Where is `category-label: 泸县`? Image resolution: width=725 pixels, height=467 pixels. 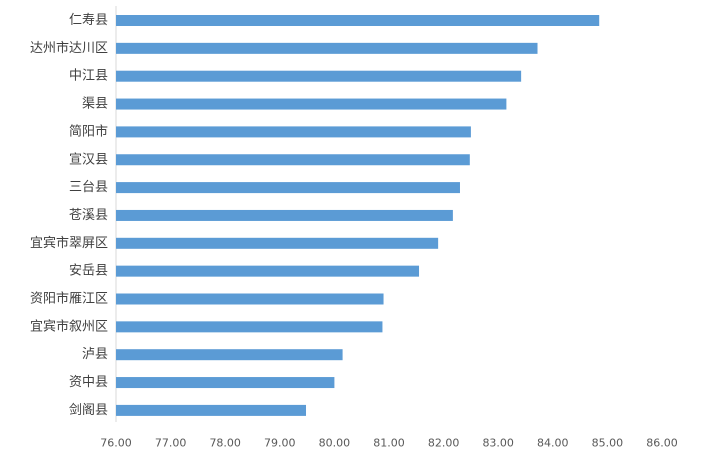
category-label: 泸县 is located at coordinates (95, 354).